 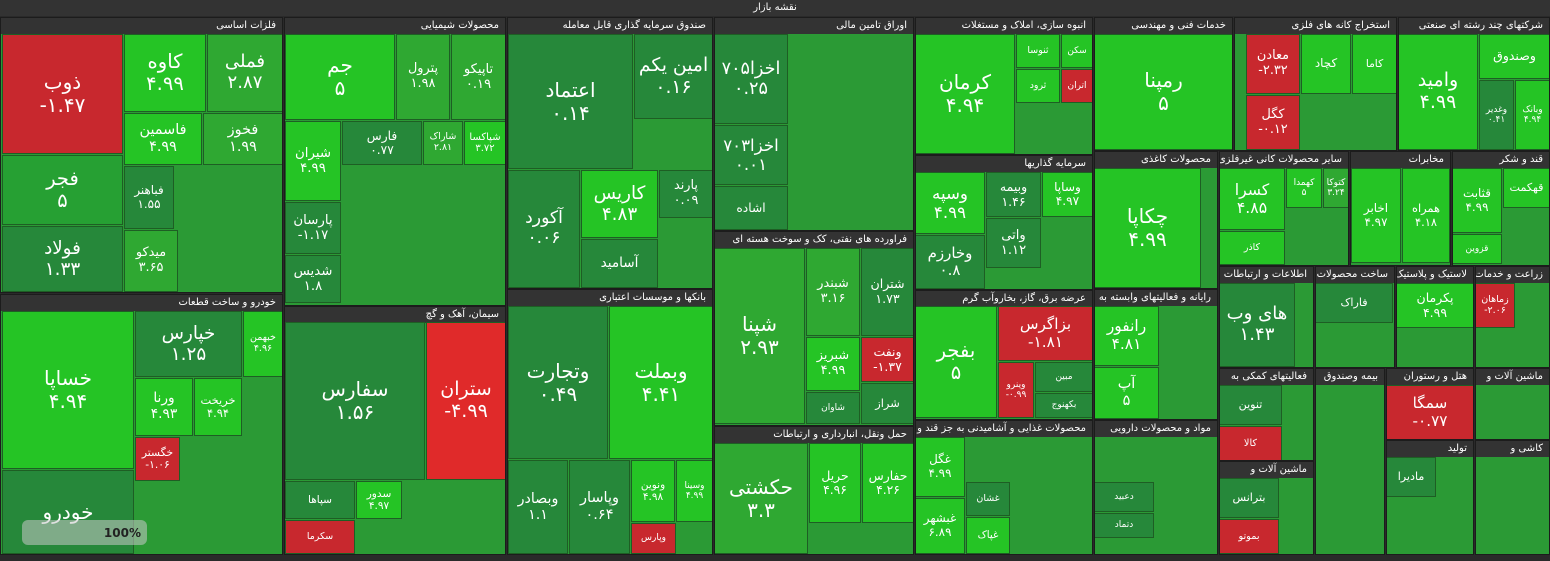 What do you see at coordinates (1249, 536) in the screenshot?
I see `stock-tile: بموتو` at bounding box center [1249, 536].